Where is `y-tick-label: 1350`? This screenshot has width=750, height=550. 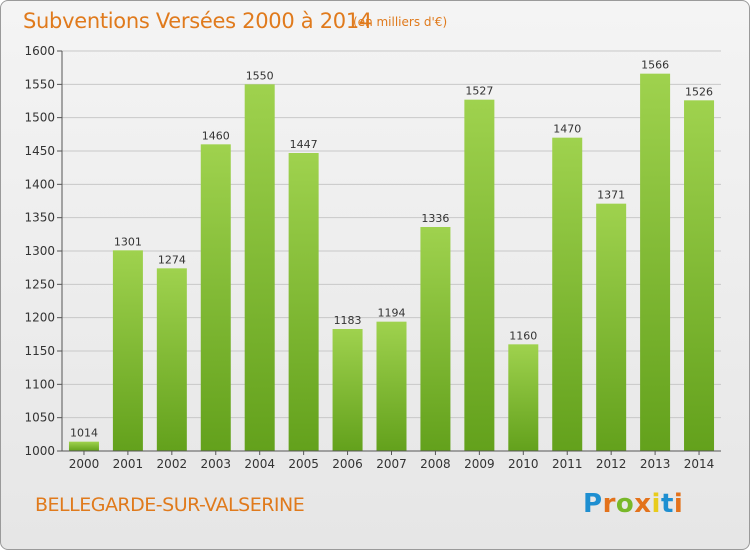 y-tick-label: 1350 is located at coordinates (39, 218).